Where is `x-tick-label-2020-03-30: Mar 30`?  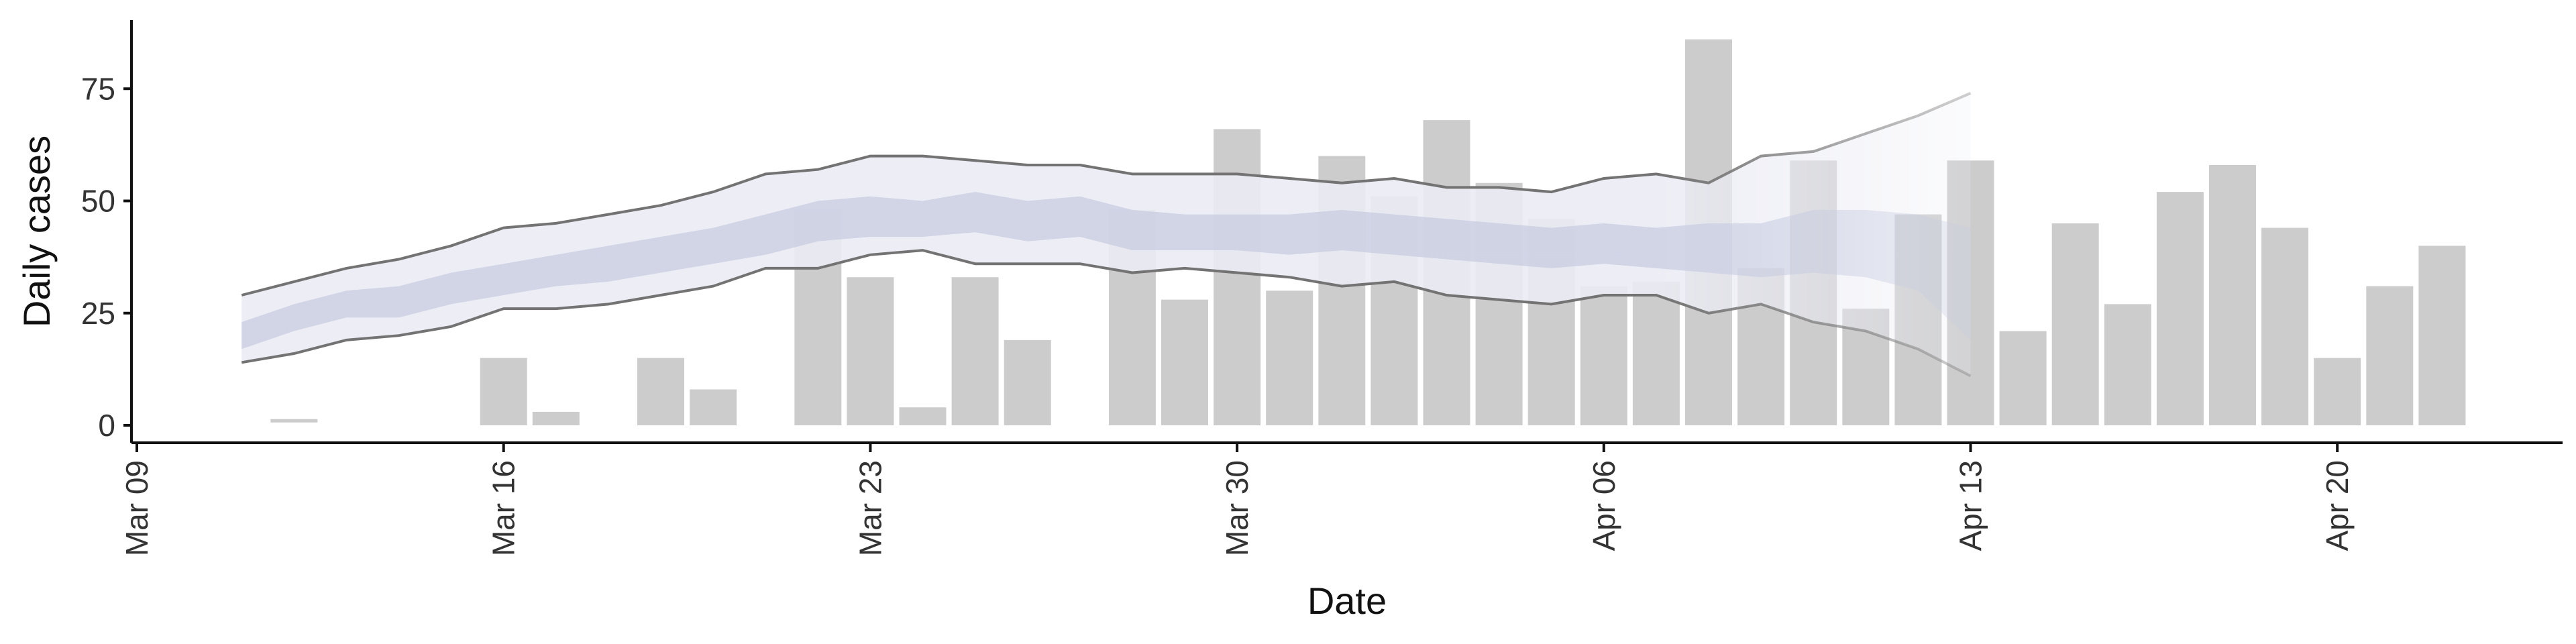
x-tick-label-2020-03-30: Mar 30 is located at coordinates (1237, 508).